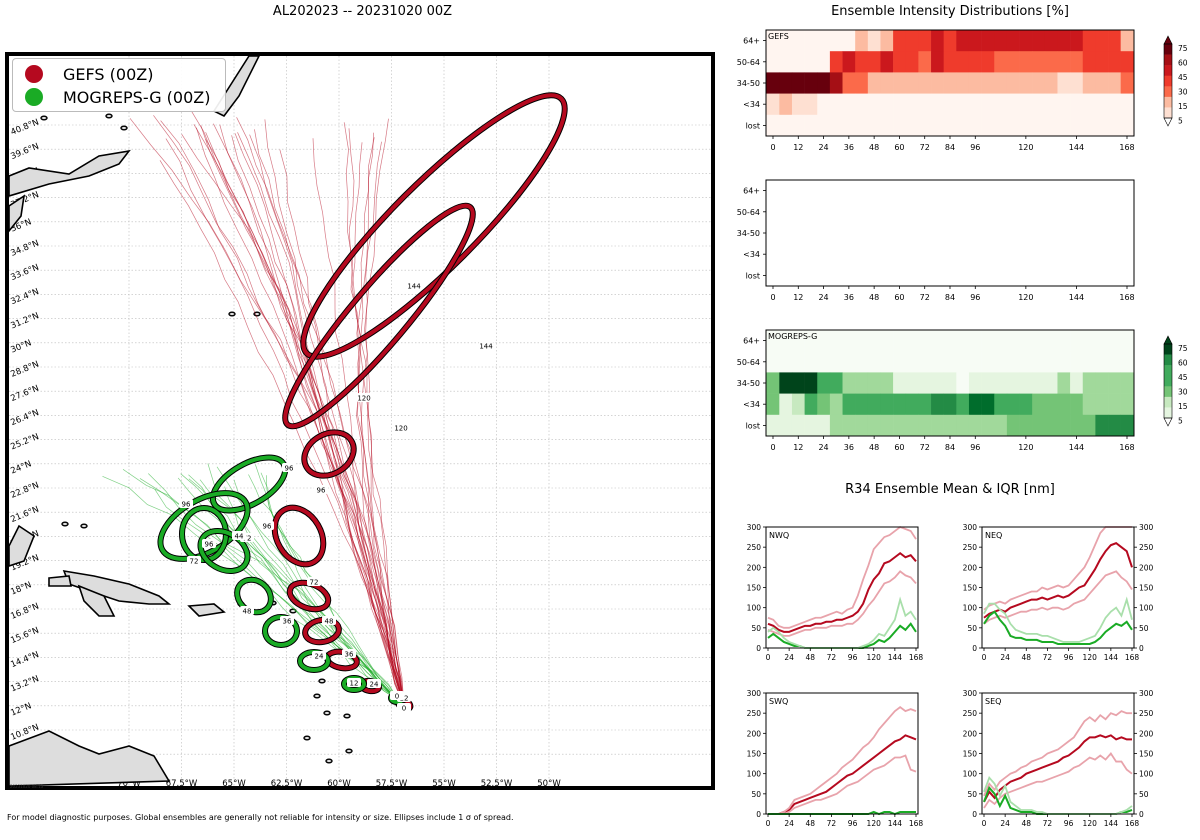 Image resolution: width=1200 pixels, height=840 pixels. Describe the element at coordinates (916, 657) in the screenshot. I see `r34-x-tick-label: 168` at that location.